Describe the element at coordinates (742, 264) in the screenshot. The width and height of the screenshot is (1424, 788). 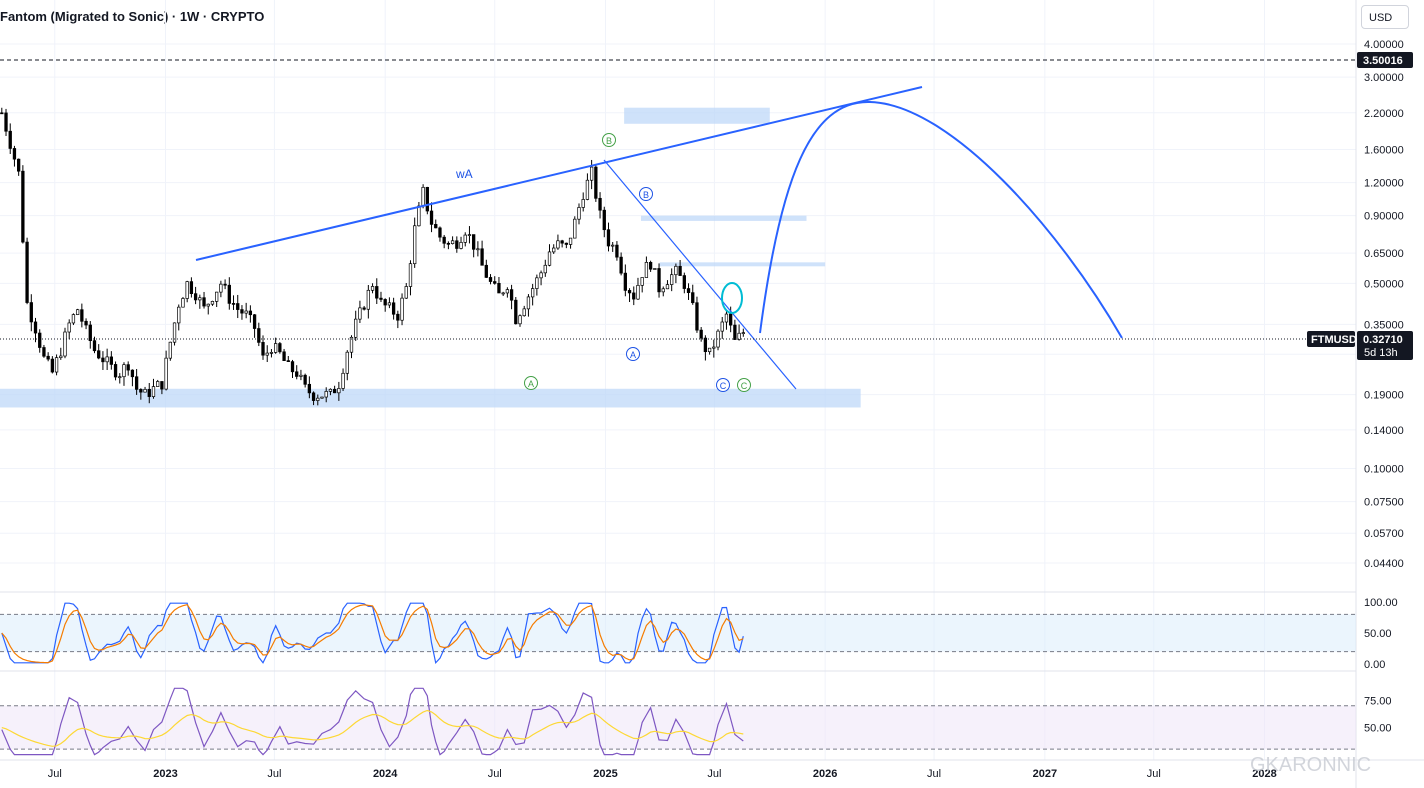
I see `price-zone` at that location.